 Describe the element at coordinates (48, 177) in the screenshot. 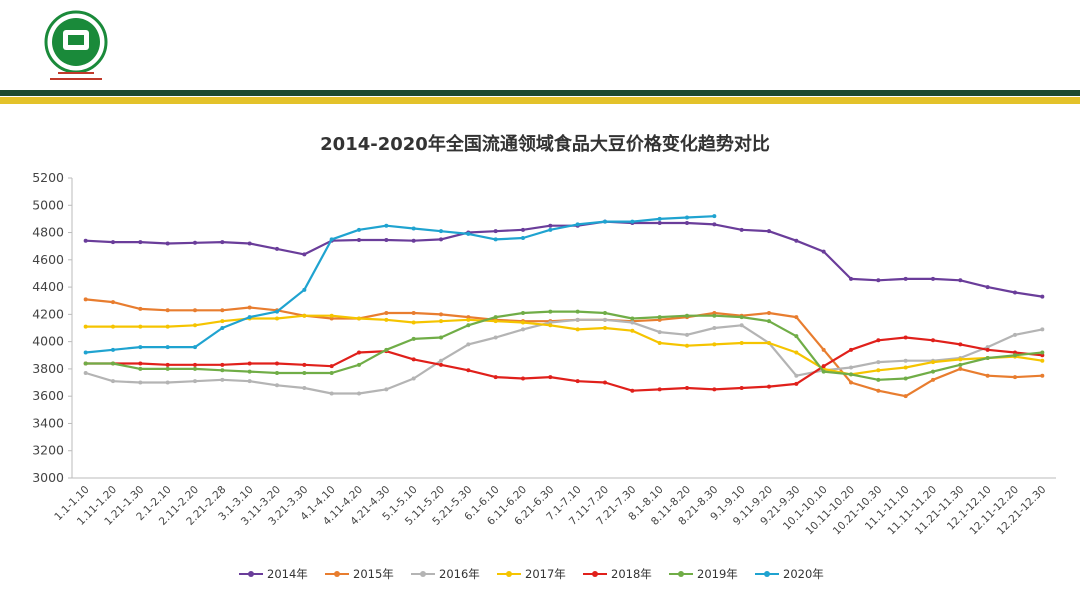

I see `y-tick-label: 5200` at that location.